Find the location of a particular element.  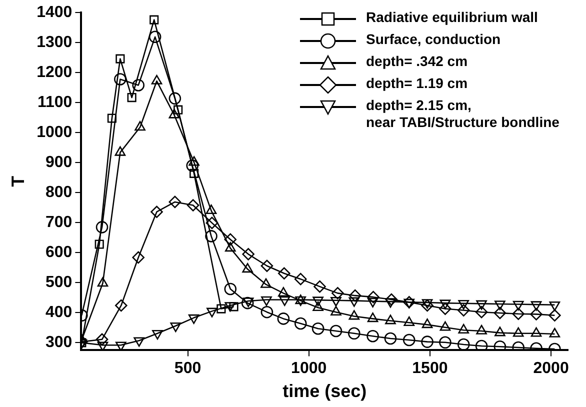

x-tick-label: 1500 is located at coordinates (430, 369).